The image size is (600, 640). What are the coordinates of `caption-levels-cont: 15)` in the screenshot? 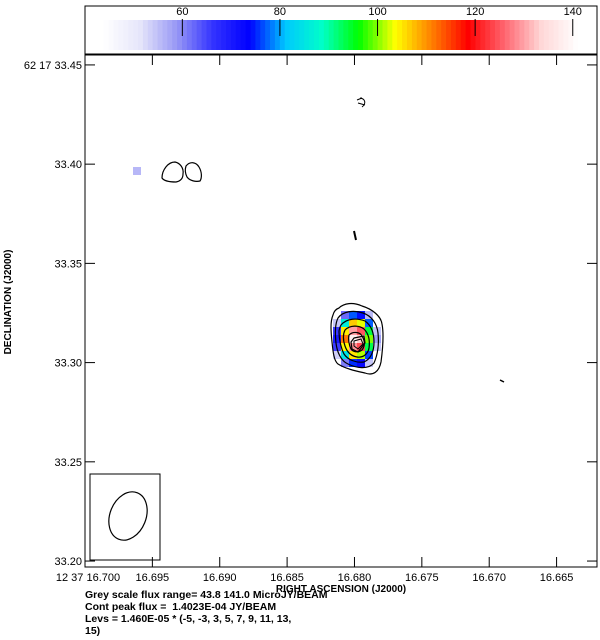 It's located at (93, 631).